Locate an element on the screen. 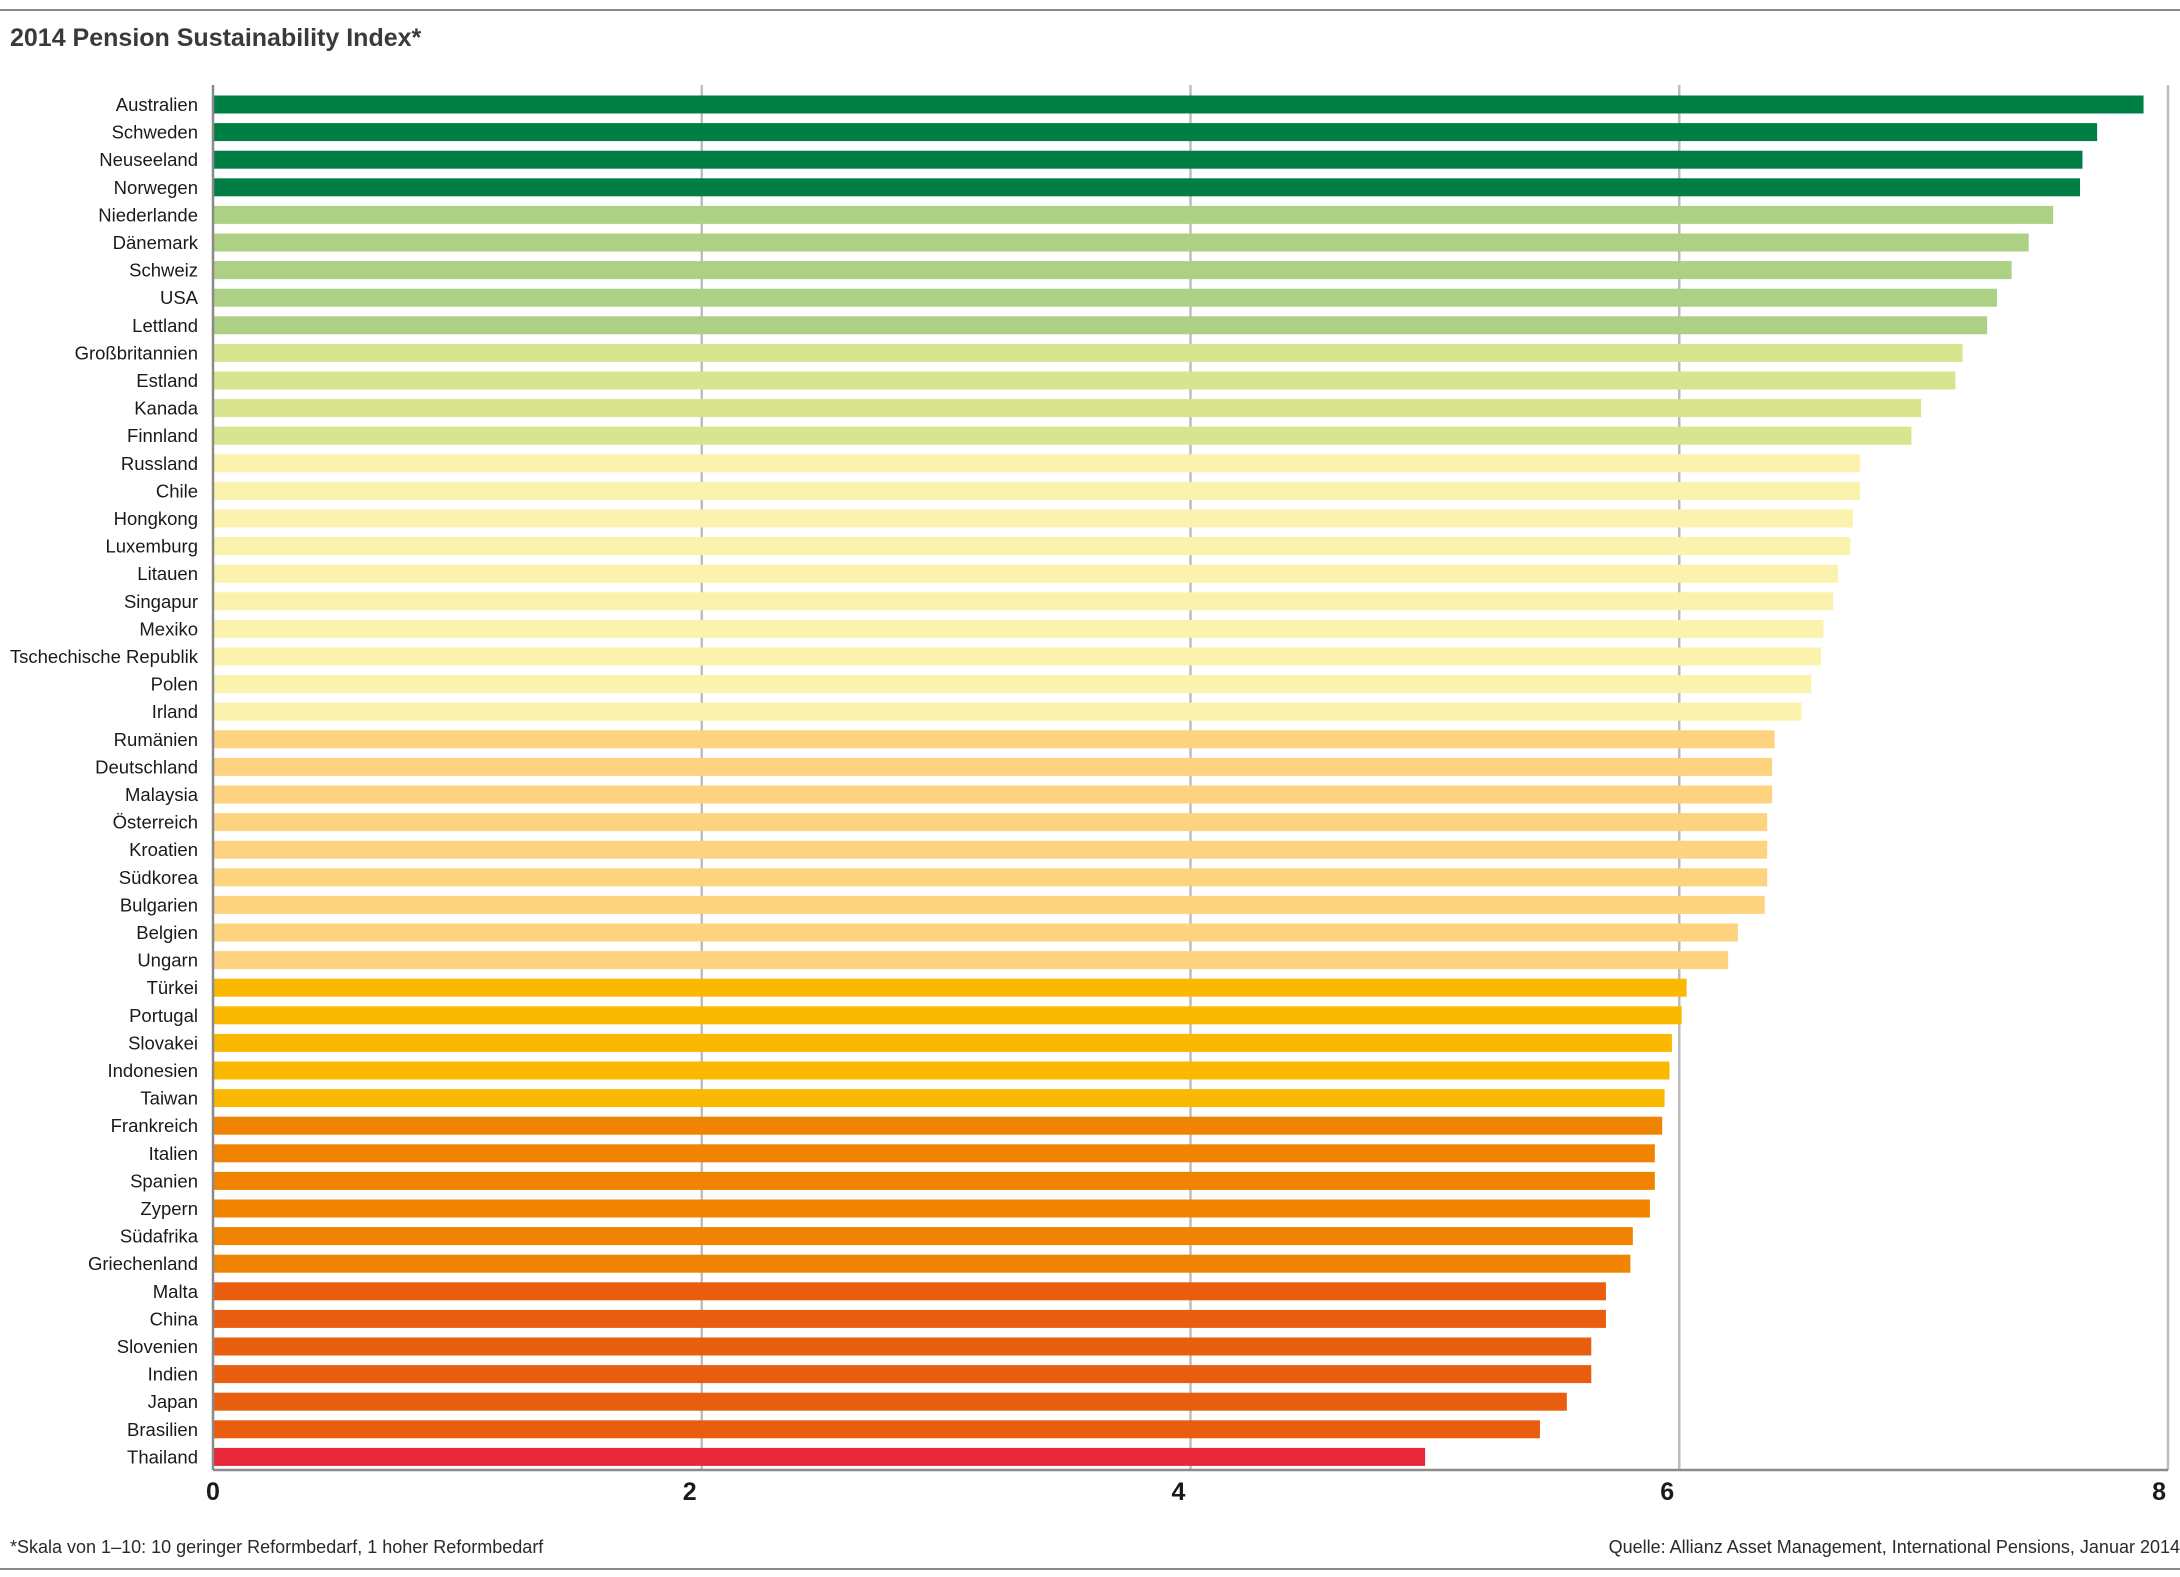 This screenshot has height=1577, width=2180. bar-Neuseeland is located at coordinates (1148, 159).